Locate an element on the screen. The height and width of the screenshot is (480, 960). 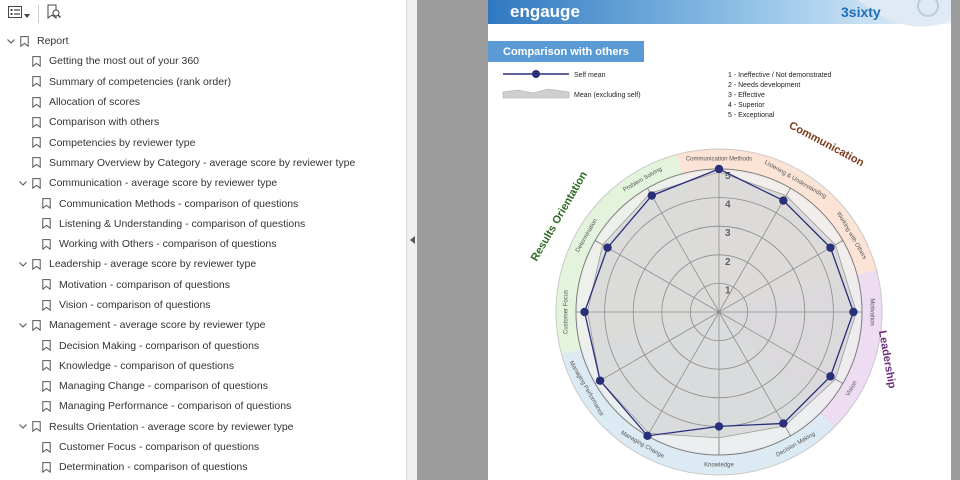
bookmark-label: Motivation - comparison of questions is located at coordinates (144, 284).